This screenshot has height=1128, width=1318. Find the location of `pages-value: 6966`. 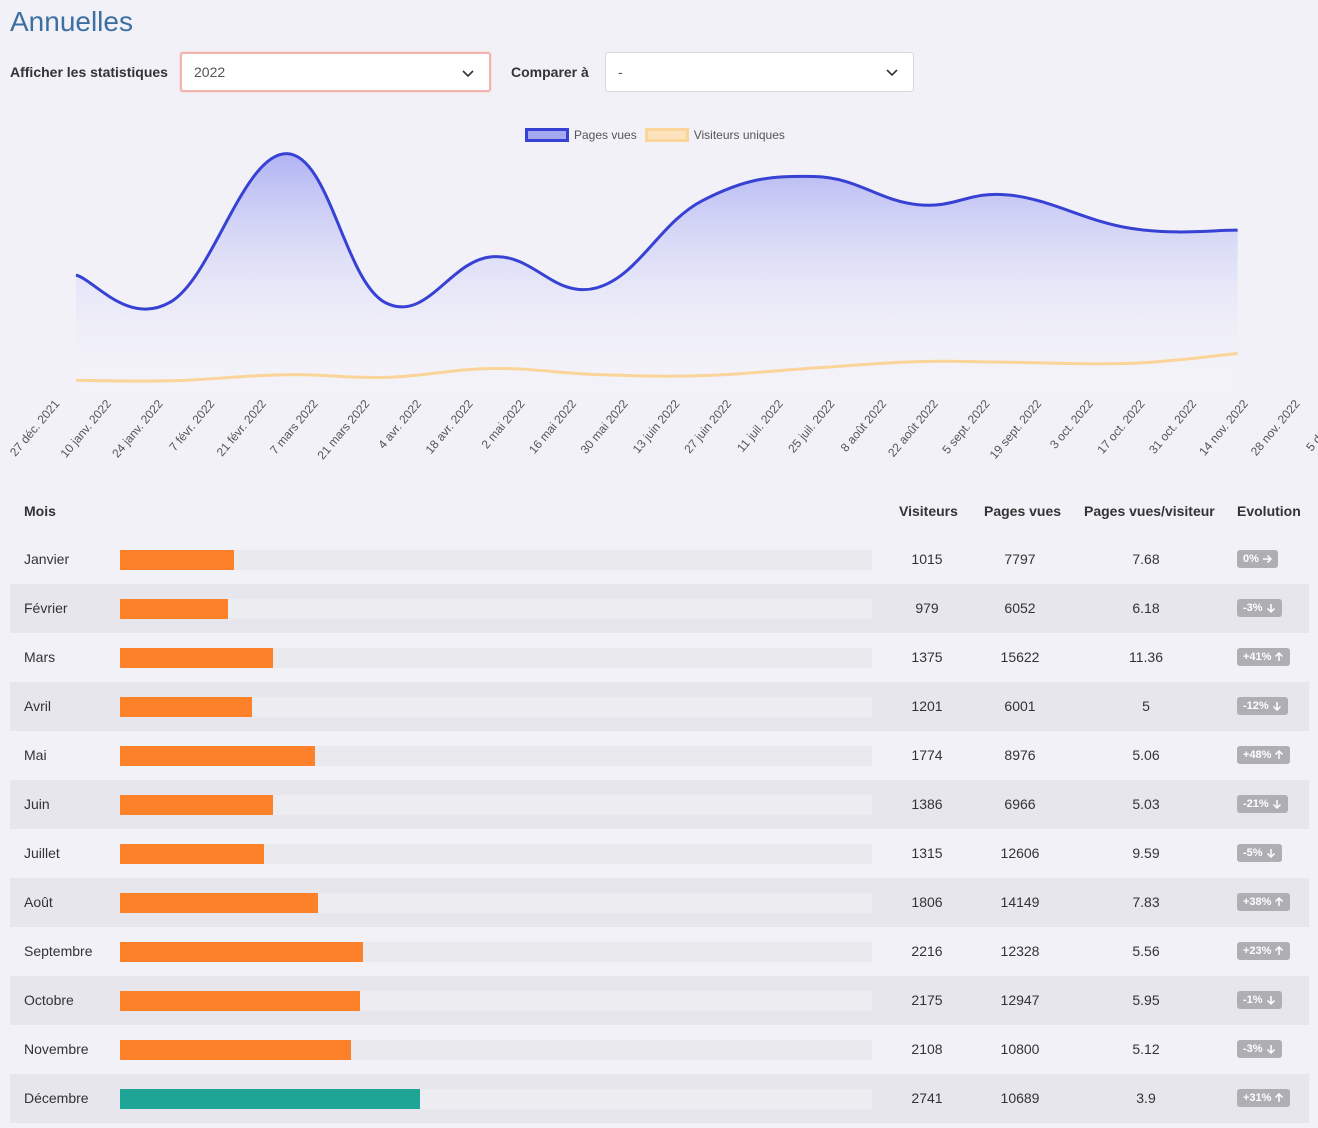

pages-value: 6966 is located at coordinates (1020, 804).